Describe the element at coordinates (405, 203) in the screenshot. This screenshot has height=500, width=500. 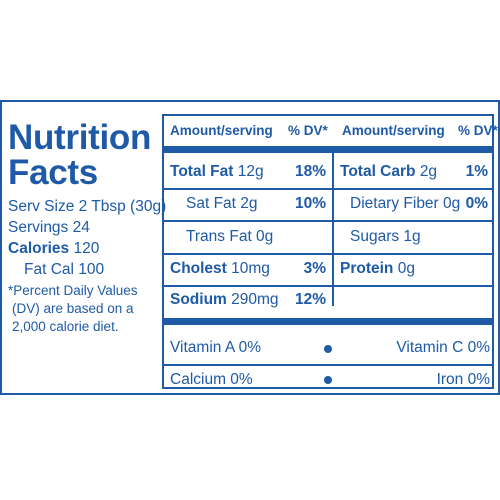
I see `dietary-fiber: Dietary Fiber 0g` at that location.